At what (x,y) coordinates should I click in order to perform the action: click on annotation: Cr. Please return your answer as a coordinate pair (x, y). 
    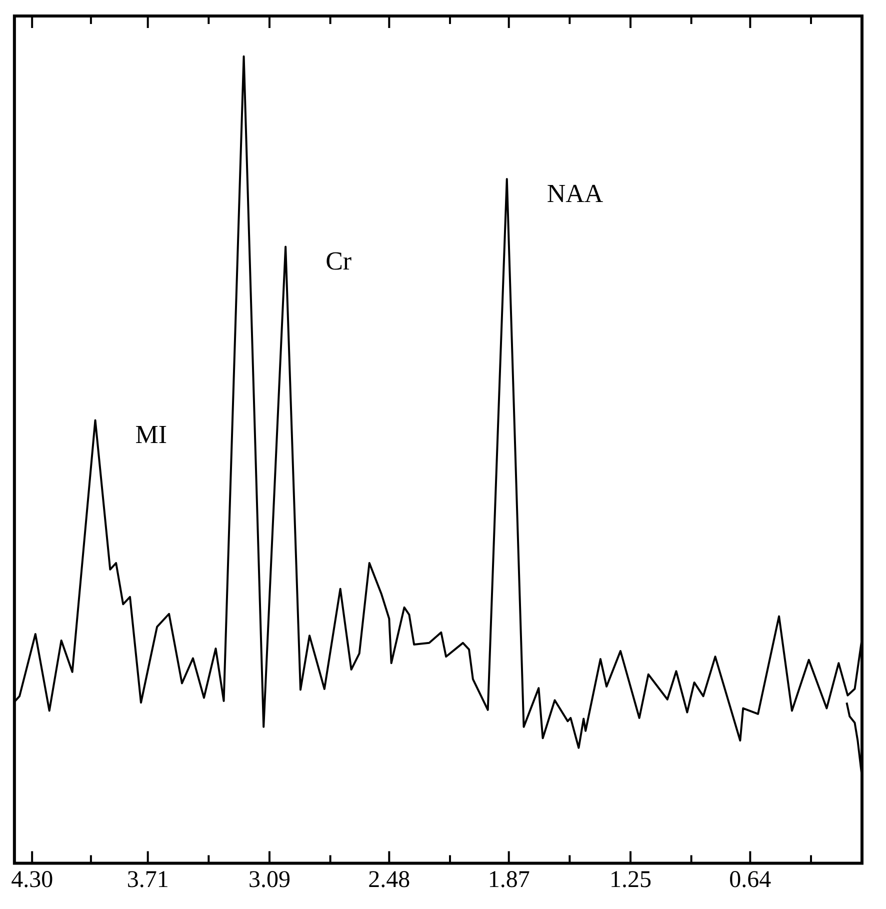
    Looking at the image, I should click on (339, 261).